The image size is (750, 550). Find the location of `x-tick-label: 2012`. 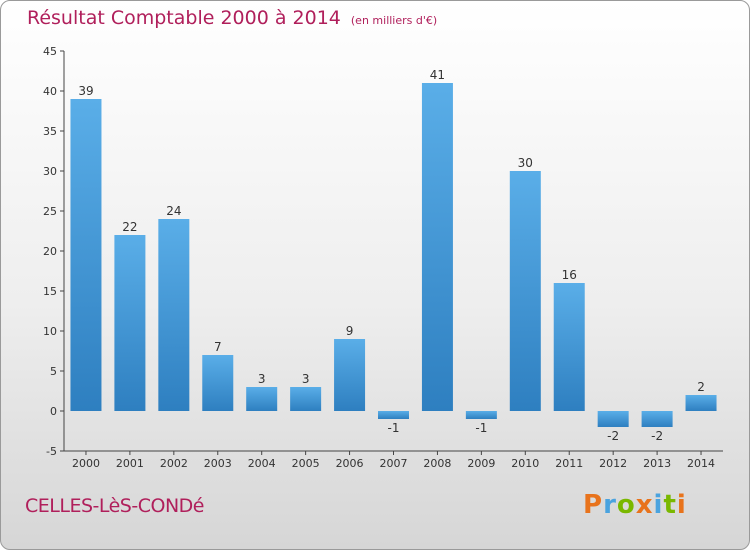

x-tick-label: 2012 is located at coordinates (613, 463).